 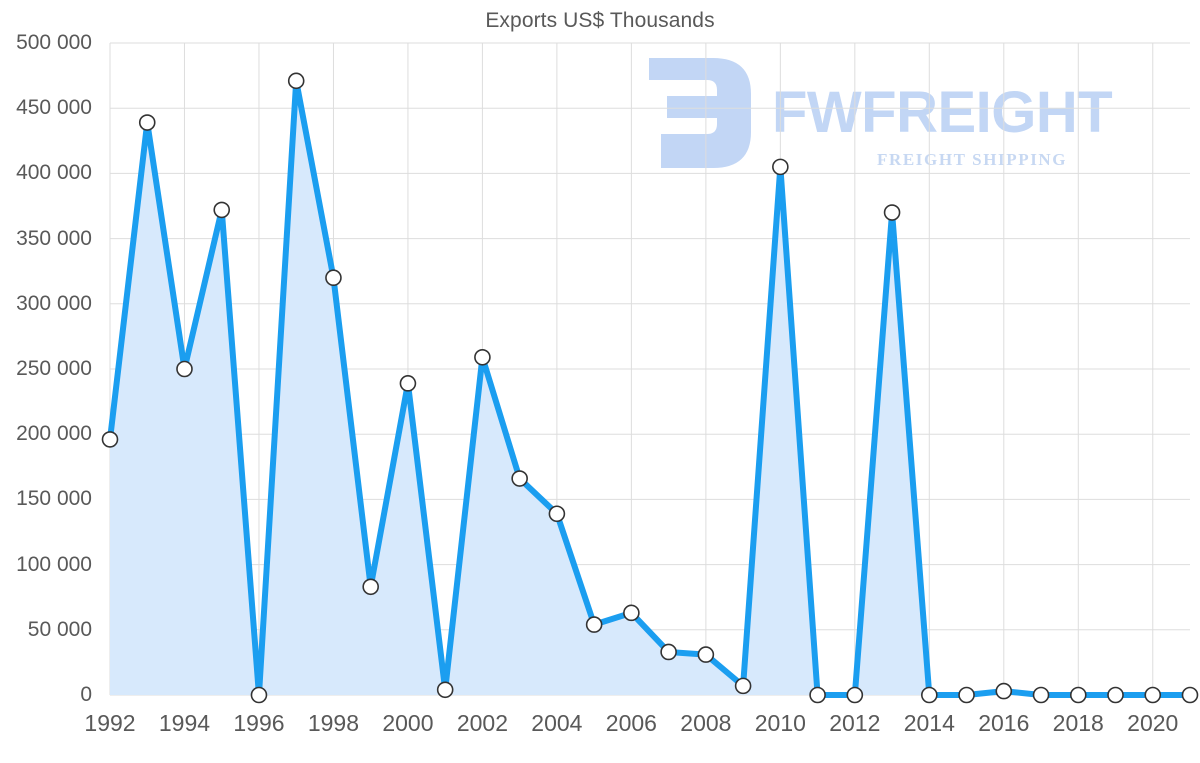 What do you see at coordinates (706, 723) in the screenshot?
I see `x-axis-tick-label: 2008` at bounding box center [706, 723].